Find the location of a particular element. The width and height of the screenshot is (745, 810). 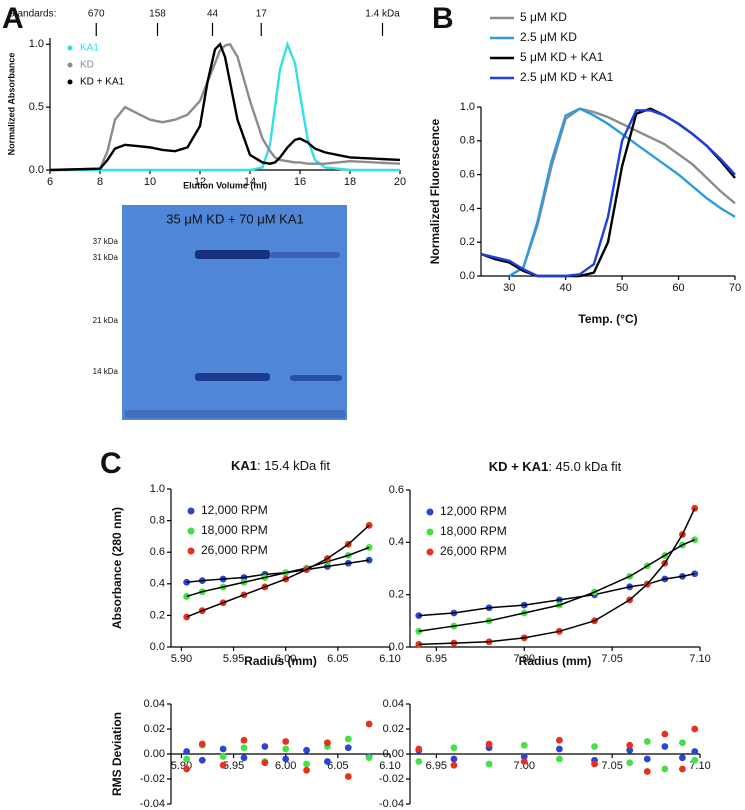

x-tick-label: 7.10 is located at coordinates (699, 659).